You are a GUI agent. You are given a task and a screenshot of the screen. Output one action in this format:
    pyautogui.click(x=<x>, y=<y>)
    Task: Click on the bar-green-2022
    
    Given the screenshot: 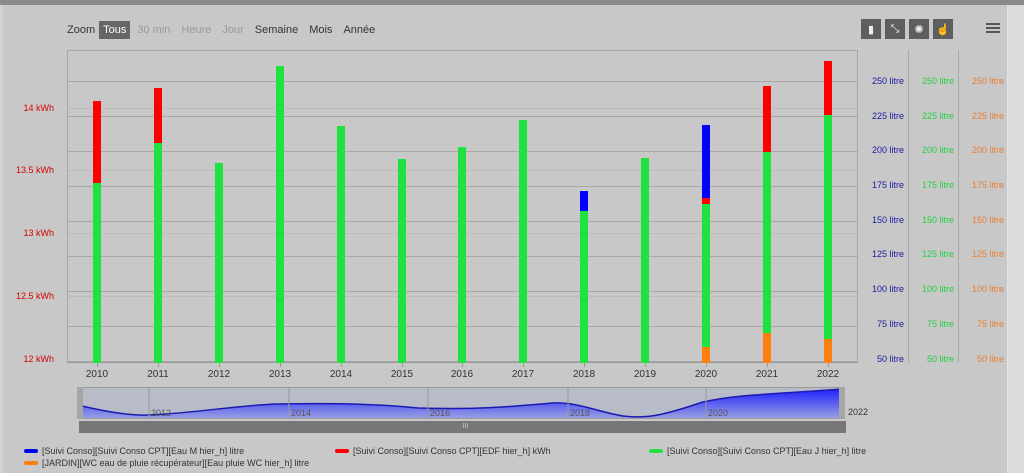 What is the action you would take?
    pyautogui.click(x=828, y=227)
    